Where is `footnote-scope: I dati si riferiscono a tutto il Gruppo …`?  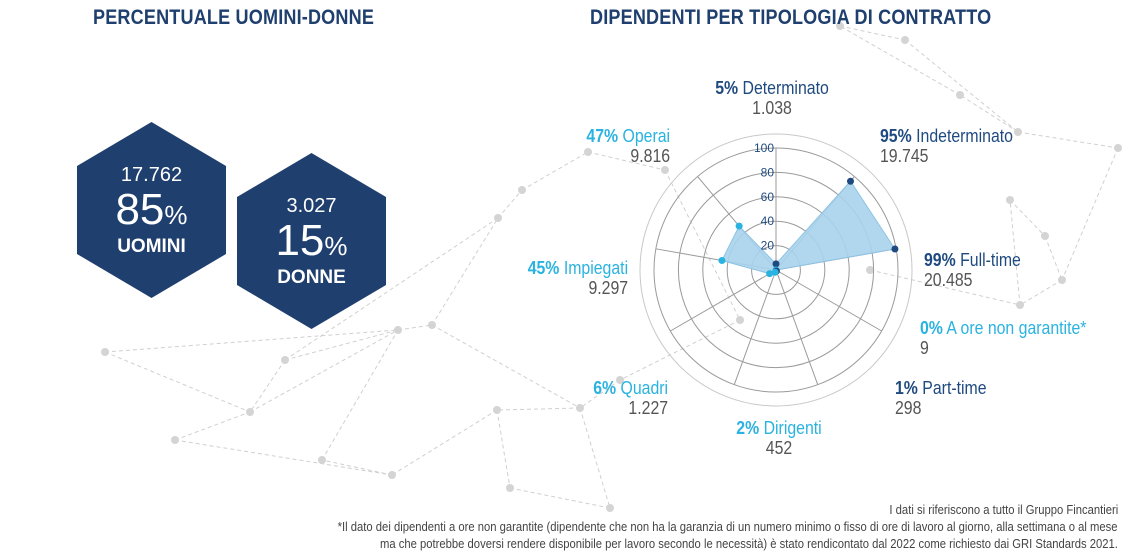
footnote-scope: I dati si riferiscono a tutto il Gruppo … is located at coordinates (1003, 510).